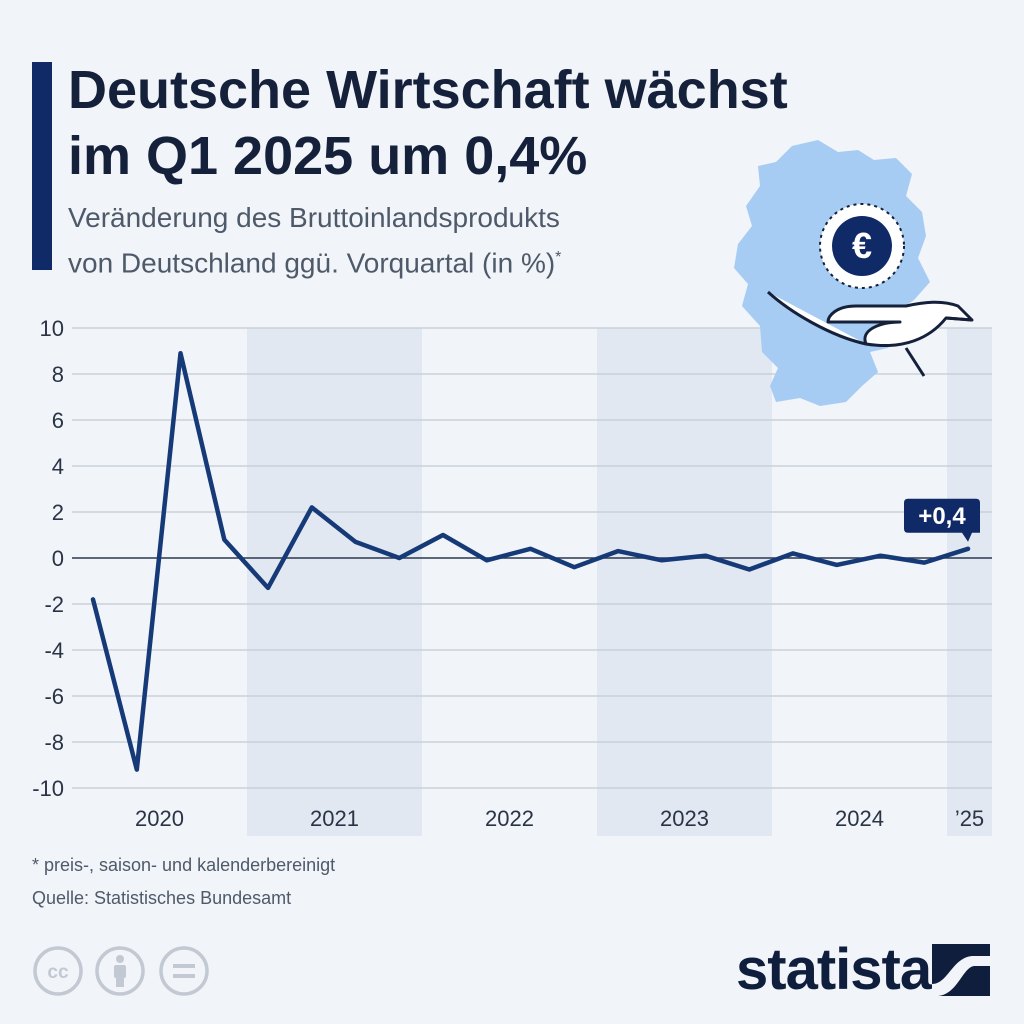 This screenshot has height=1024, width=1024. I want to click on callout-box, so click(942, 520).